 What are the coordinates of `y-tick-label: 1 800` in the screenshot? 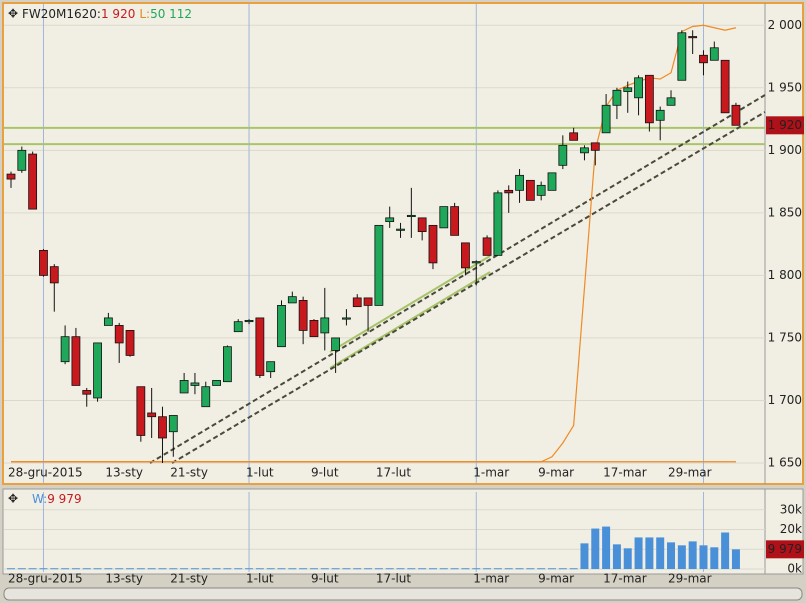 It's located at (785, 275).